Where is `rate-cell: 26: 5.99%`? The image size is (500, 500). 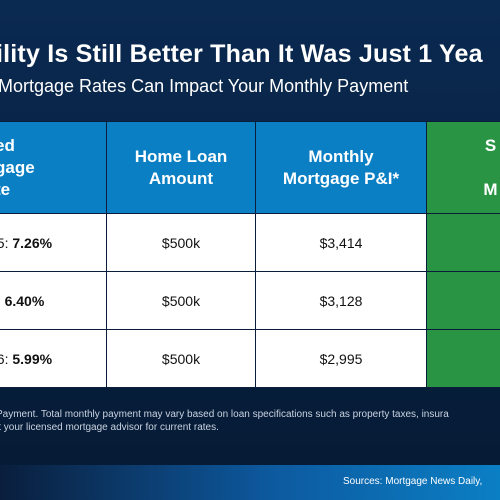
rate-cell: 26: 5.99% is located at coordinates (53, 358).